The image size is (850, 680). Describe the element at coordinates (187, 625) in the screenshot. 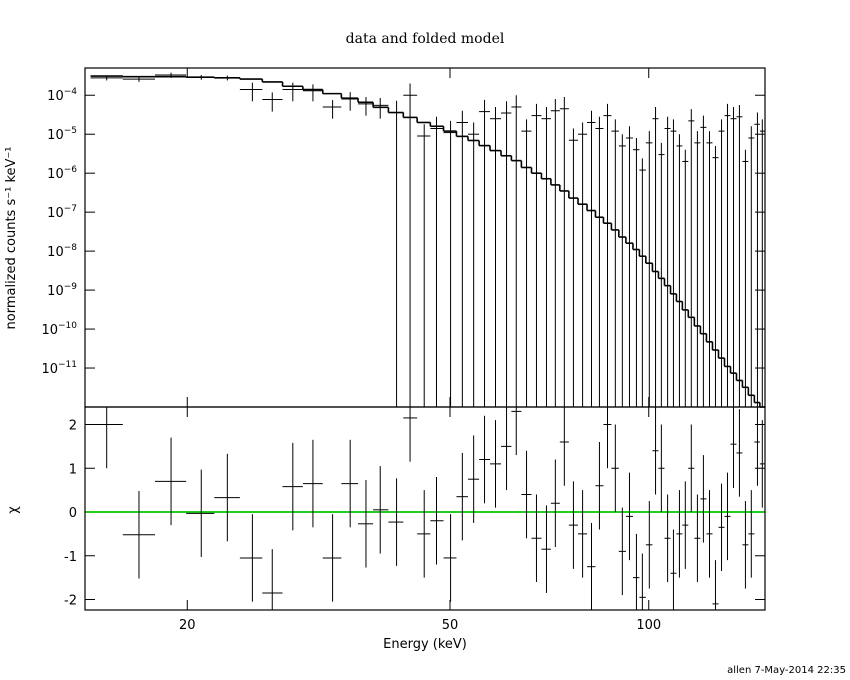

I see `x-tick-label: 20` at that location.